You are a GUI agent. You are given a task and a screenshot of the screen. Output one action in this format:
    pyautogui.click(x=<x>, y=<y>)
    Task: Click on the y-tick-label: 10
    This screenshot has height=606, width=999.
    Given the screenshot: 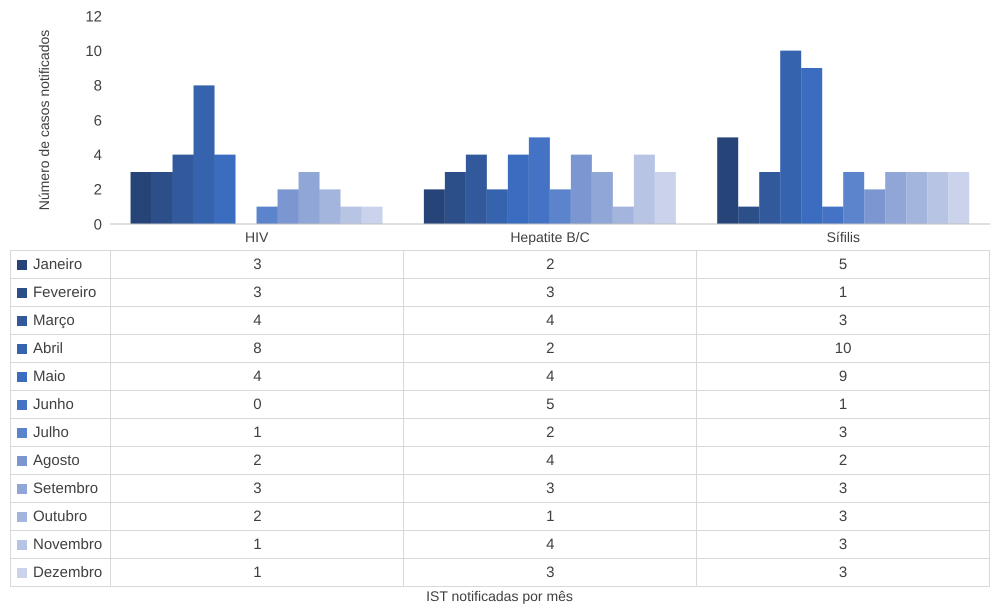 What is the action you would take?
    pyautogui.click(x=93, y=51)
    